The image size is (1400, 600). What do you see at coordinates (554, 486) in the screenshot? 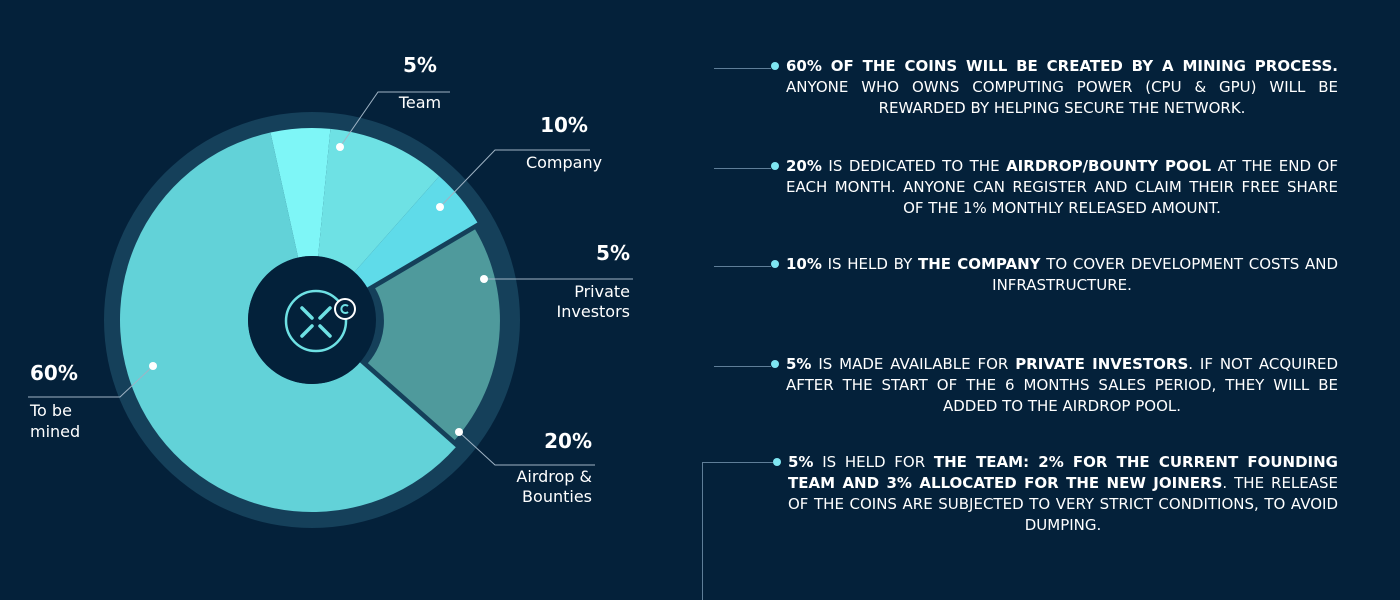
I see `slice-name-label-4: Airdrop & Bounties` at bounding box center [554, 486].